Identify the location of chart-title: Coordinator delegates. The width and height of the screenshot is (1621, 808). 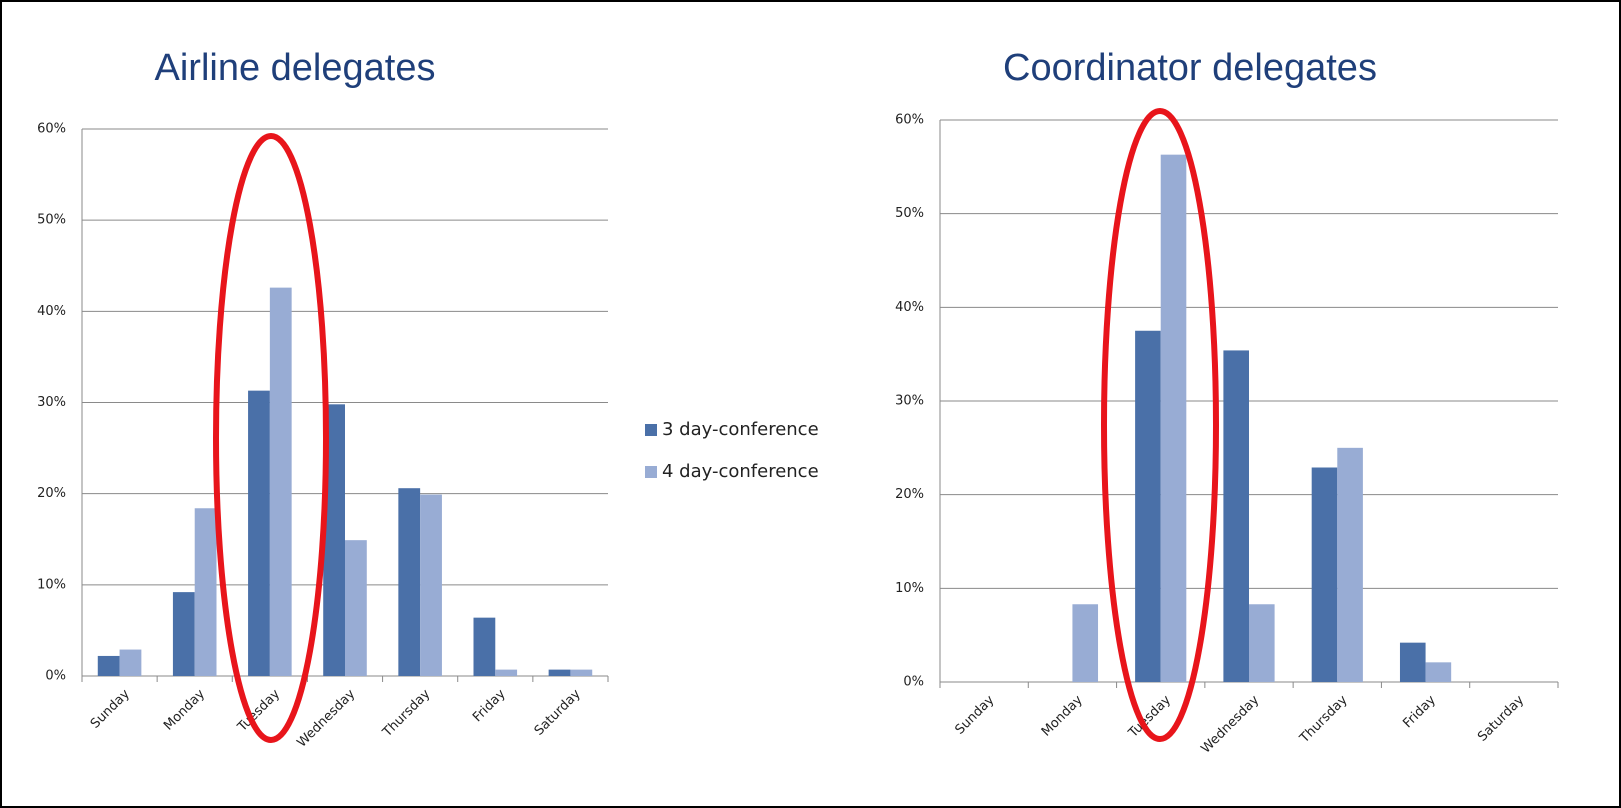
(1190, 68).